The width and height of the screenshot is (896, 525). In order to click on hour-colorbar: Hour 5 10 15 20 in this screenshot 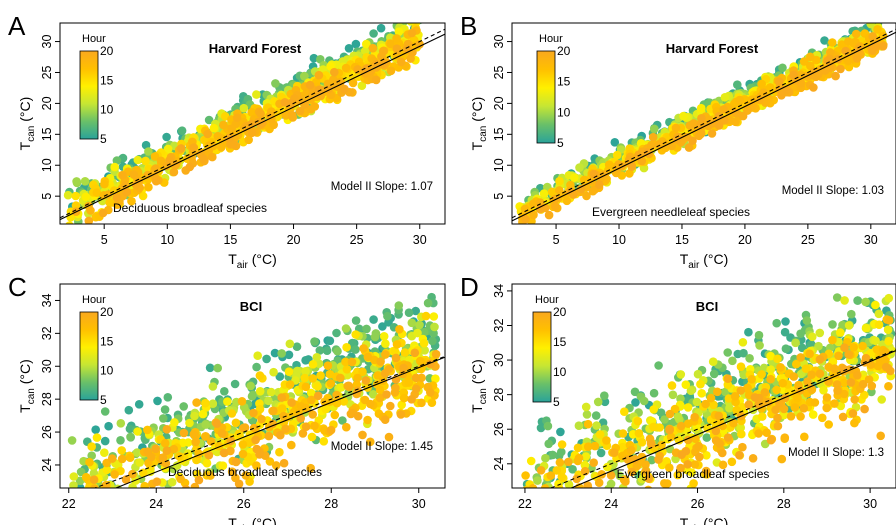, I will do `click(96, 89)`.